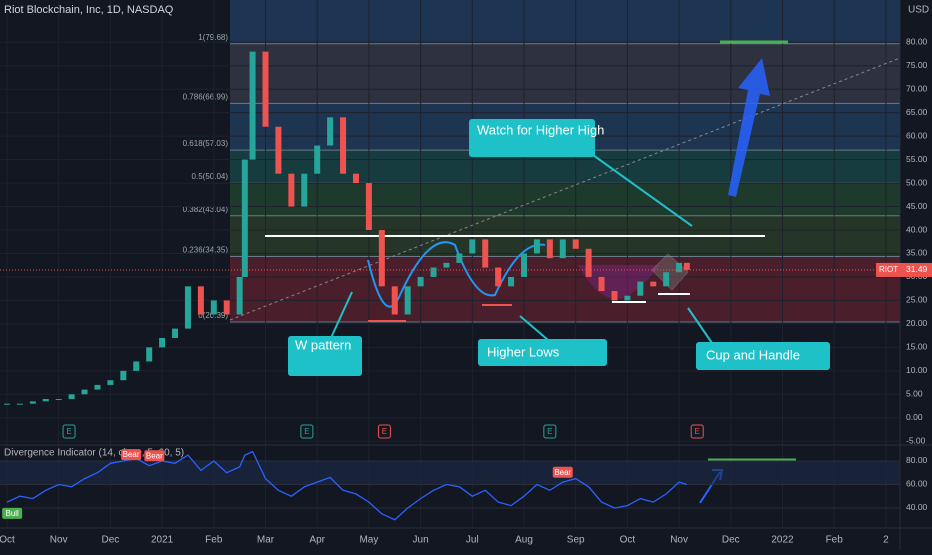 The image size is (932, 555). What do you see at coordinates (89, 10) in the screenshot?
I see `chart-title: Riot Blockchain, Inc, 1D, NASDAQ` at bounding box center [89, 10].